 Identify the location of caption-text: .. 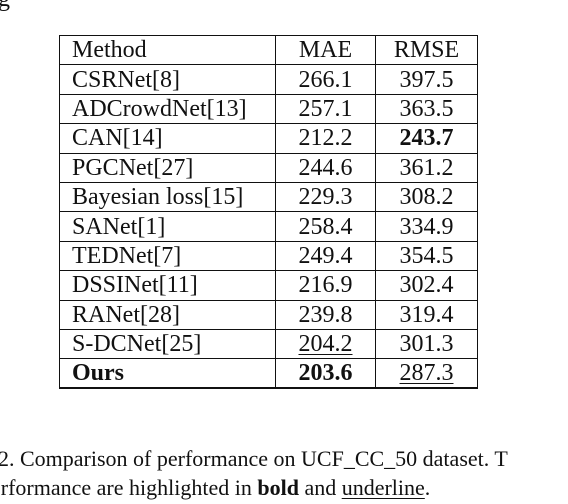
(427, 487).